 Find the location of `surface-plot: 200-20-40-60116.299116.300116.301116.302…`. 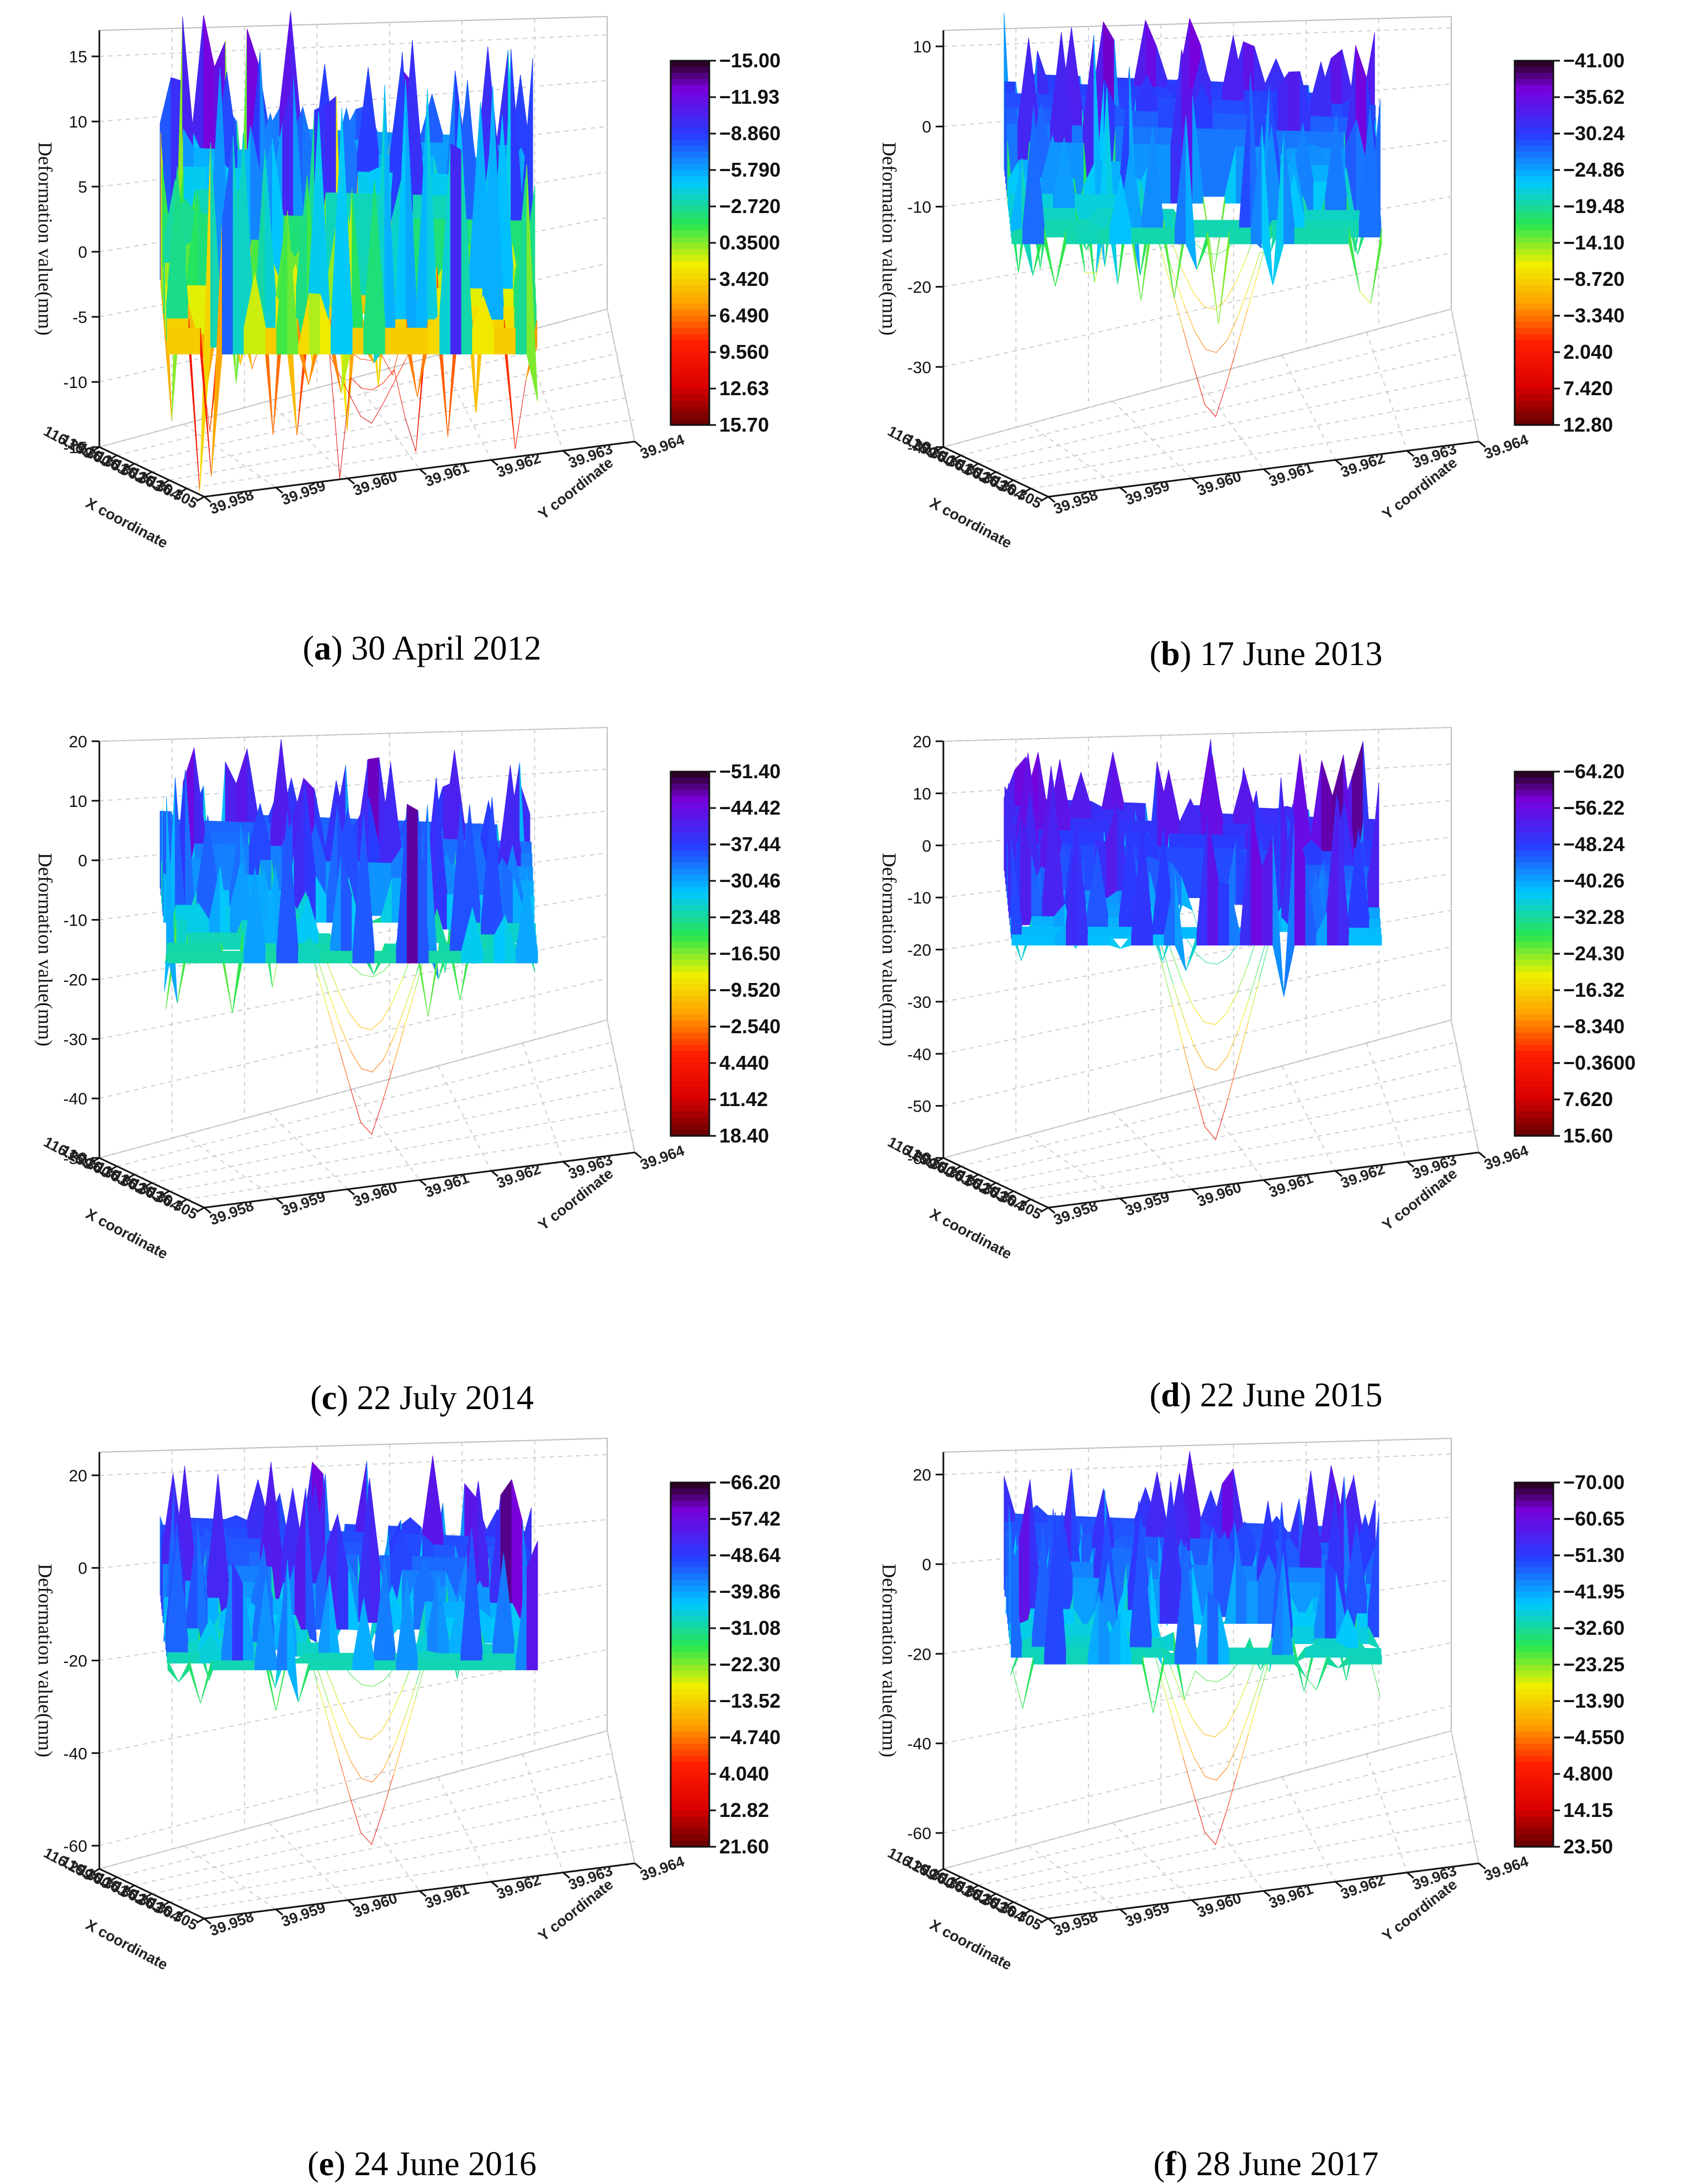

surface-plot: 200-20-40-60116.299116.300116.301116.302… is located at coordinates (1266, 1742).